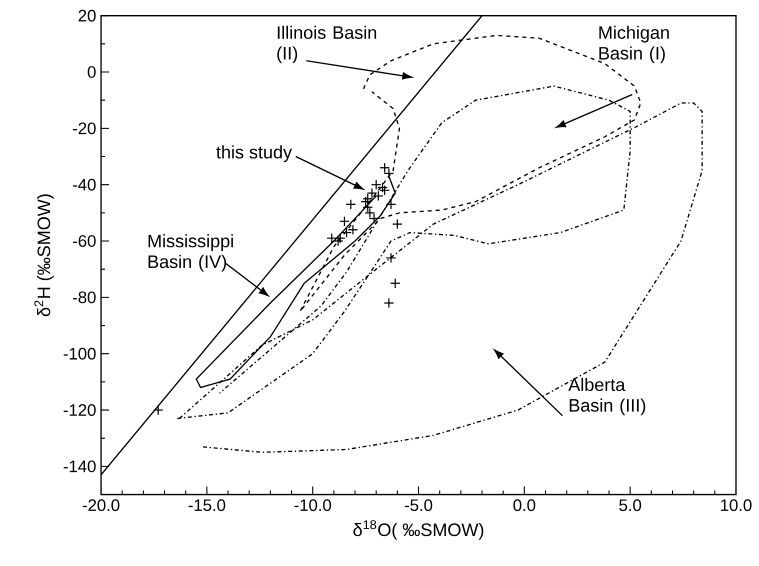 This screenshot has height=566, width=759. I want to click on annotation: Mississippi Basin (IV), so click(190, 253).